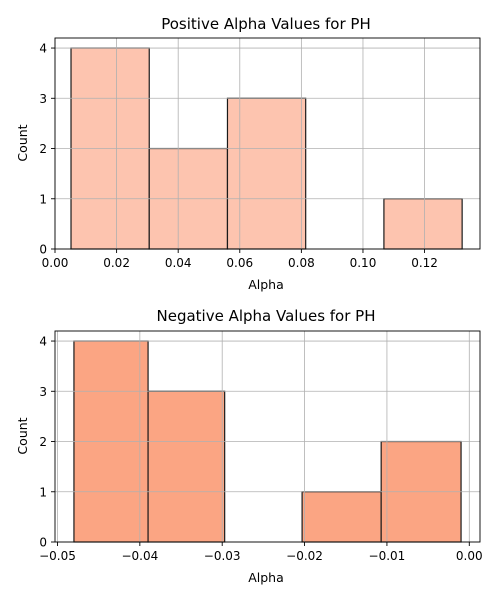  Describe the element at coordinates (266, 316) in the screenshot. I see `chart-title: Negative Alpha Values for PH` at that location.